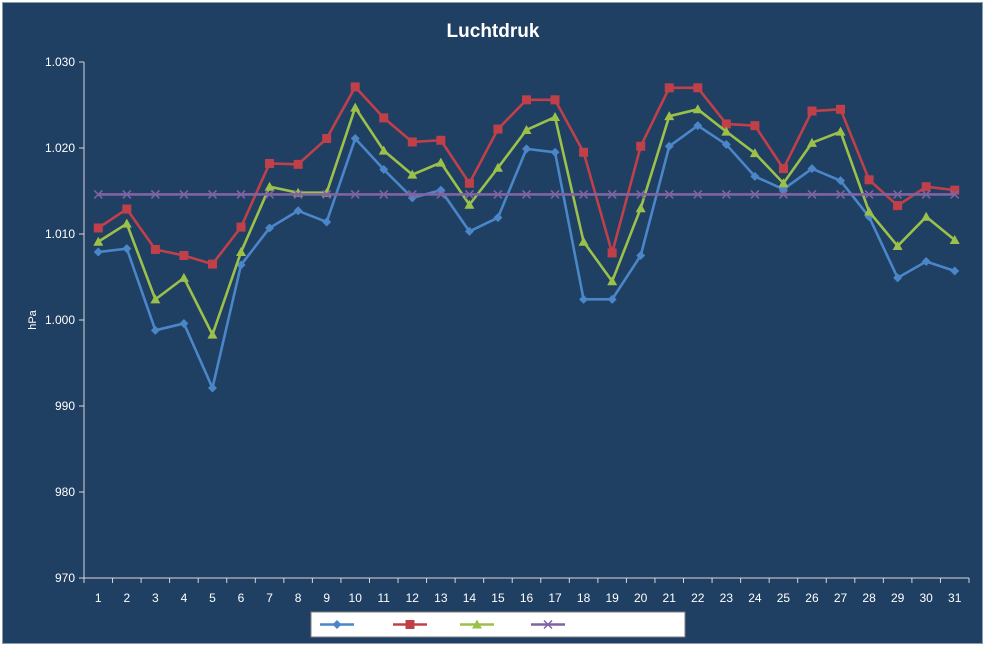 The width and height of the screenshot is (987, 648). I want to click on x-tick-label: 15, so click(498, 598).